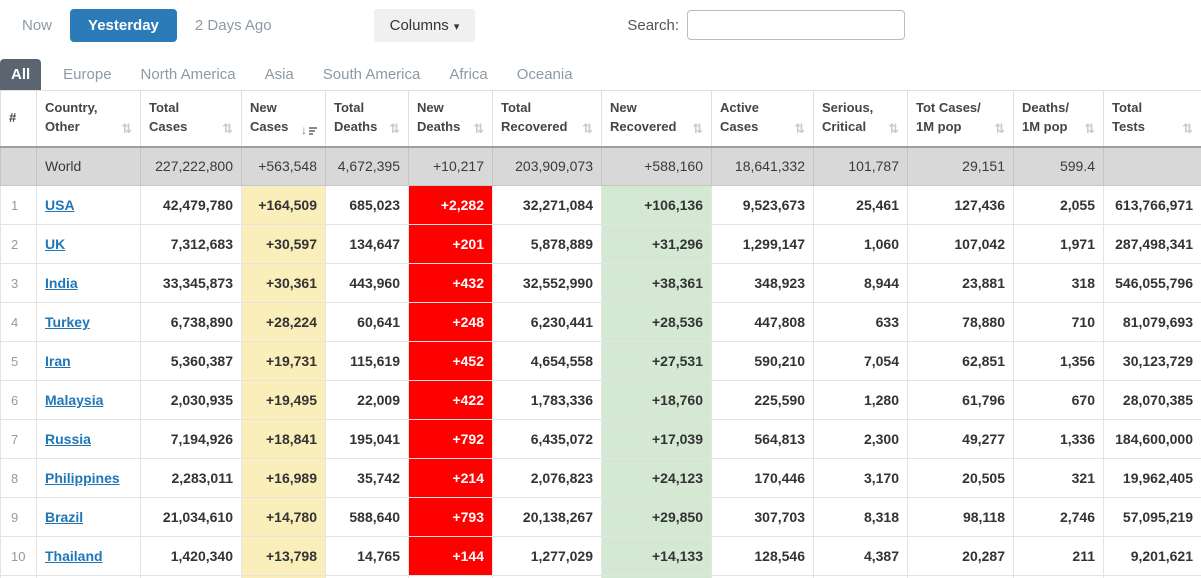  I want to click on cell-total_deaths: 60,641, so click(367, 322).